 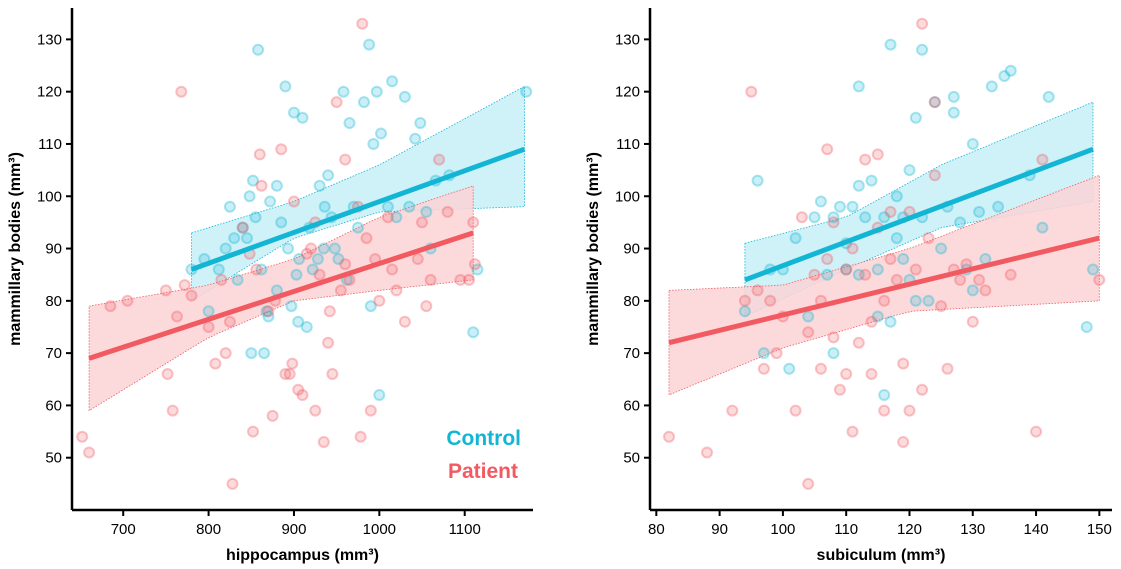 What do you see at coordinates (656, 529) in the screenshot?
I see `x-tick-label: 80` at bounding box center [656, 529].